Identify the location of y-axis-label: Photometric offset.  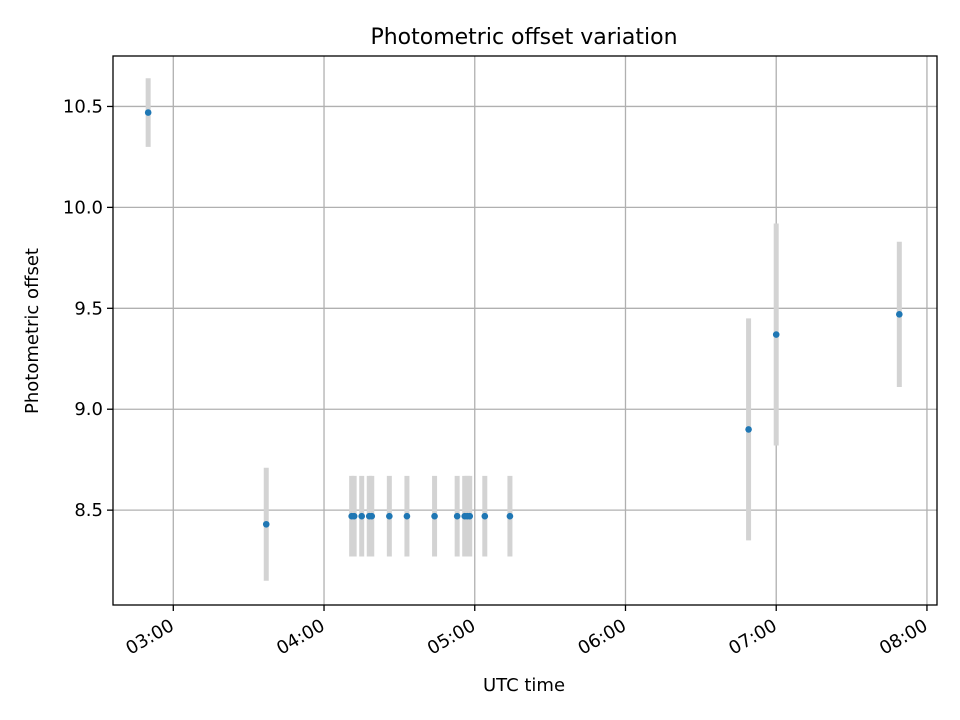
(32, 331).